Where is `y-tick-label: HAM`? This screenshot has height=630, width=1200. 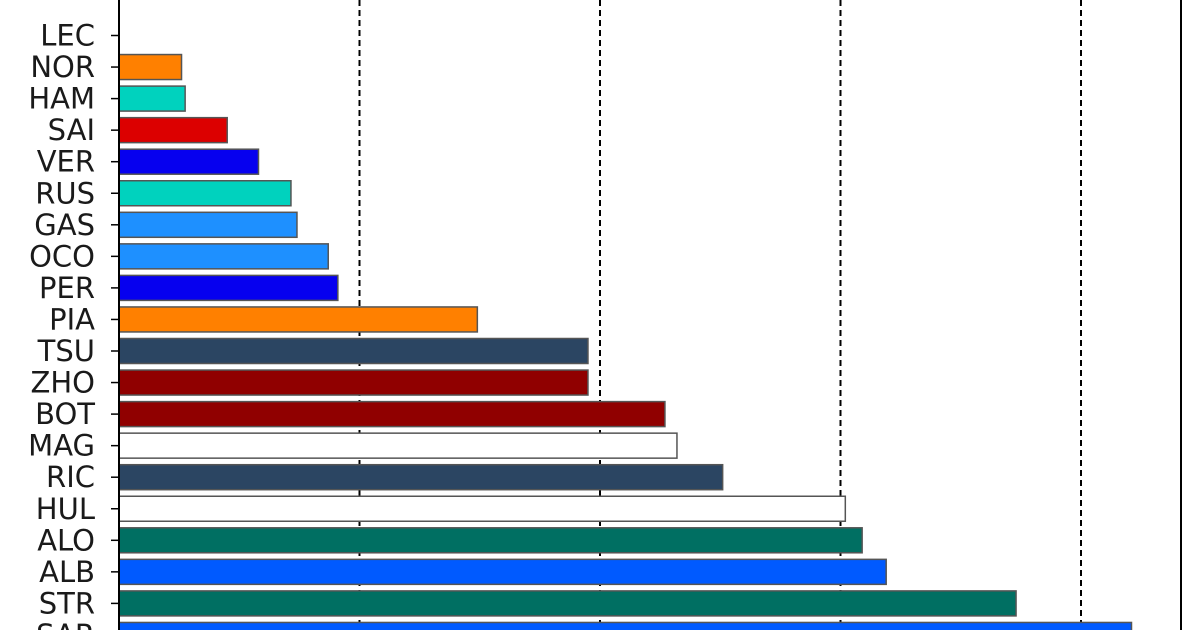
y-tick-label: HAM is located at coordinates (61, 99).